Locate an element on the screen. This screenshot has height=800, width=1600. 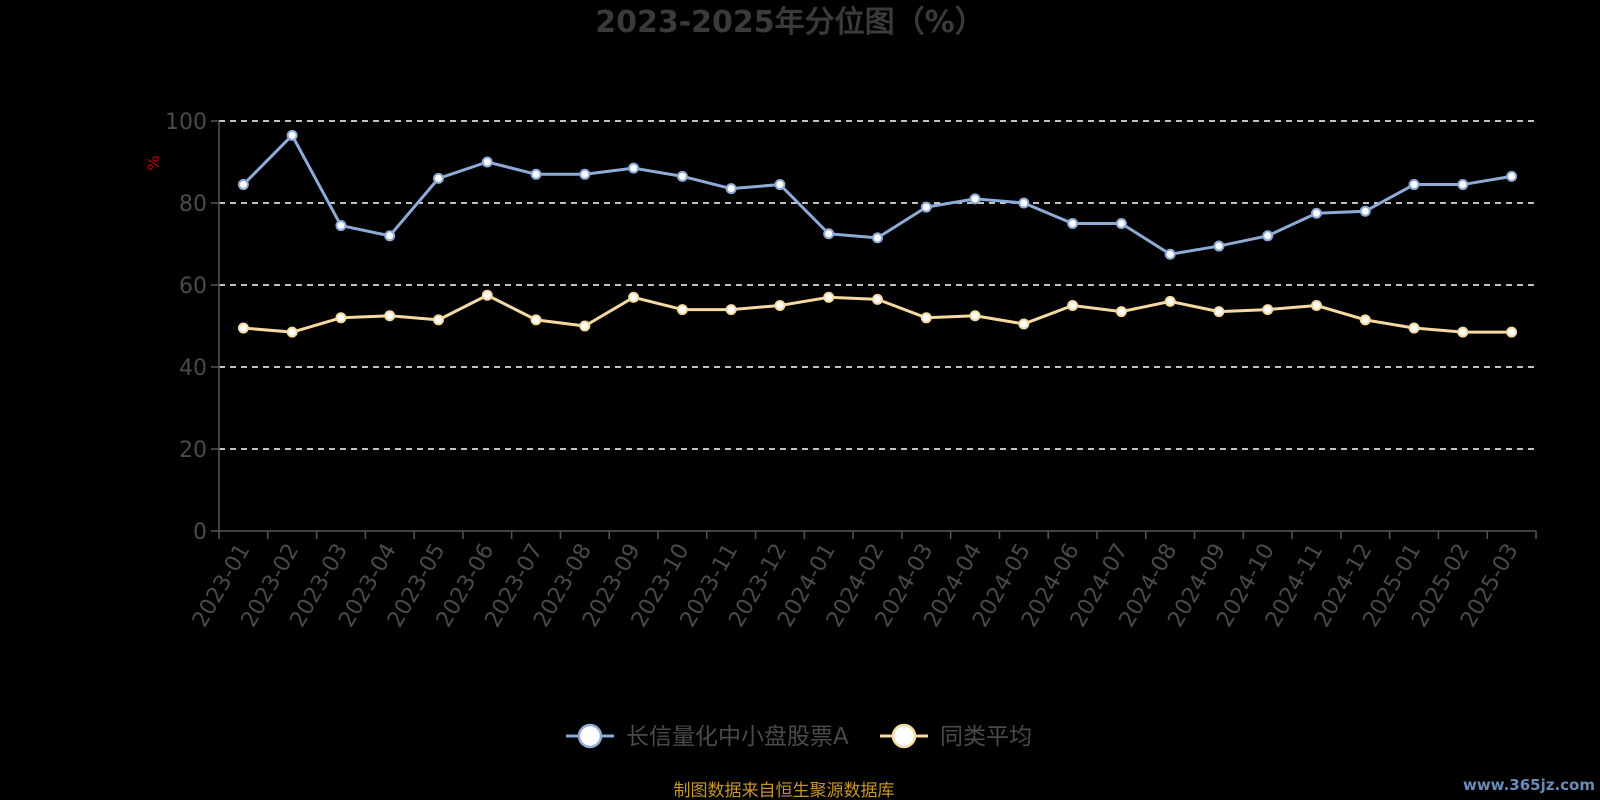
y-tick-label: 40 is located at coordinates (193, 368).